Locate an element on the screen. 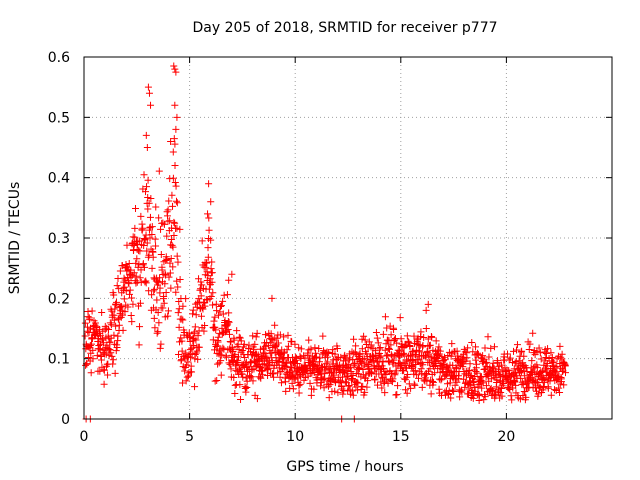 This screenshot has width=640, height=480. y-tick-label: 0.1 is located at coordinates (59, 360).